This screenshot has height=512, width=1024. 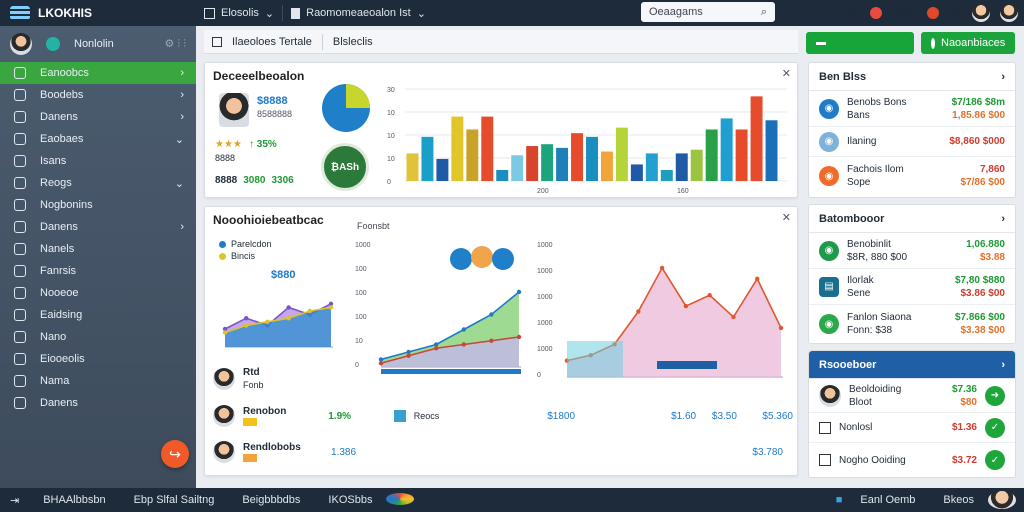 What do you see at coordinates (174, 500) in the screenshot?
I see `bottom-item-2: Ebp Slfal Sailtng` at bounding box center [174, 500].